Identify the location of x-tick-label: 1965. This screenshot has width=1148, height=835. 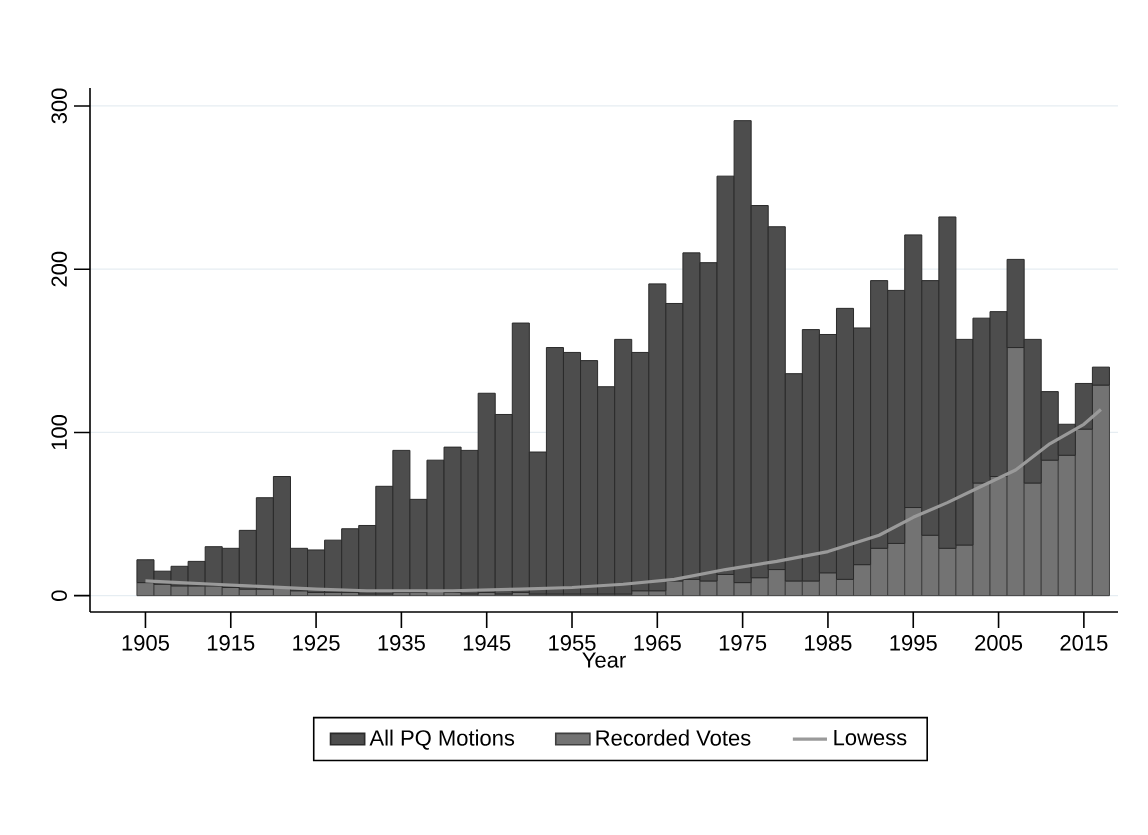
(657, 643).